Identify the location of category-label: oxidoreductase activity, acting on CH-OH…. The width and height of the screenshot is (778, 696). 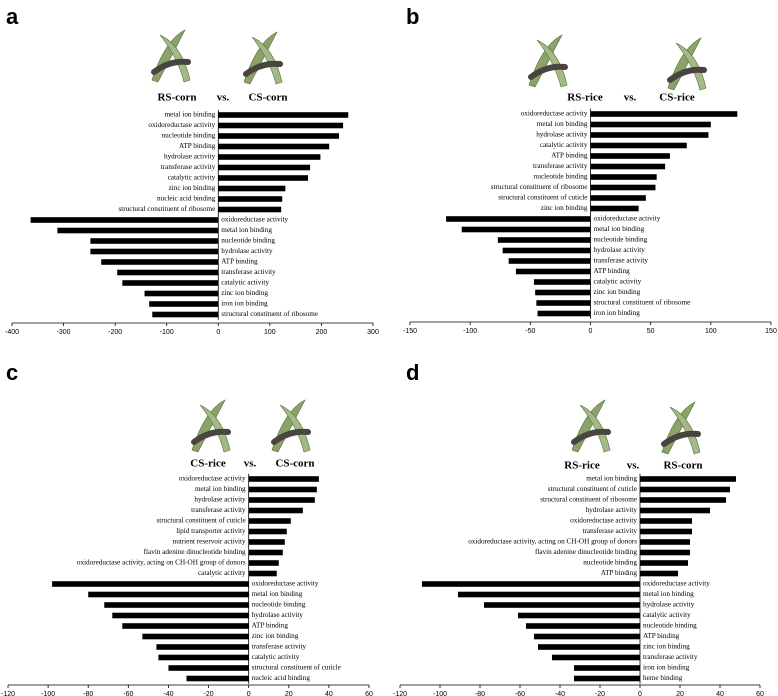
(161, 563).